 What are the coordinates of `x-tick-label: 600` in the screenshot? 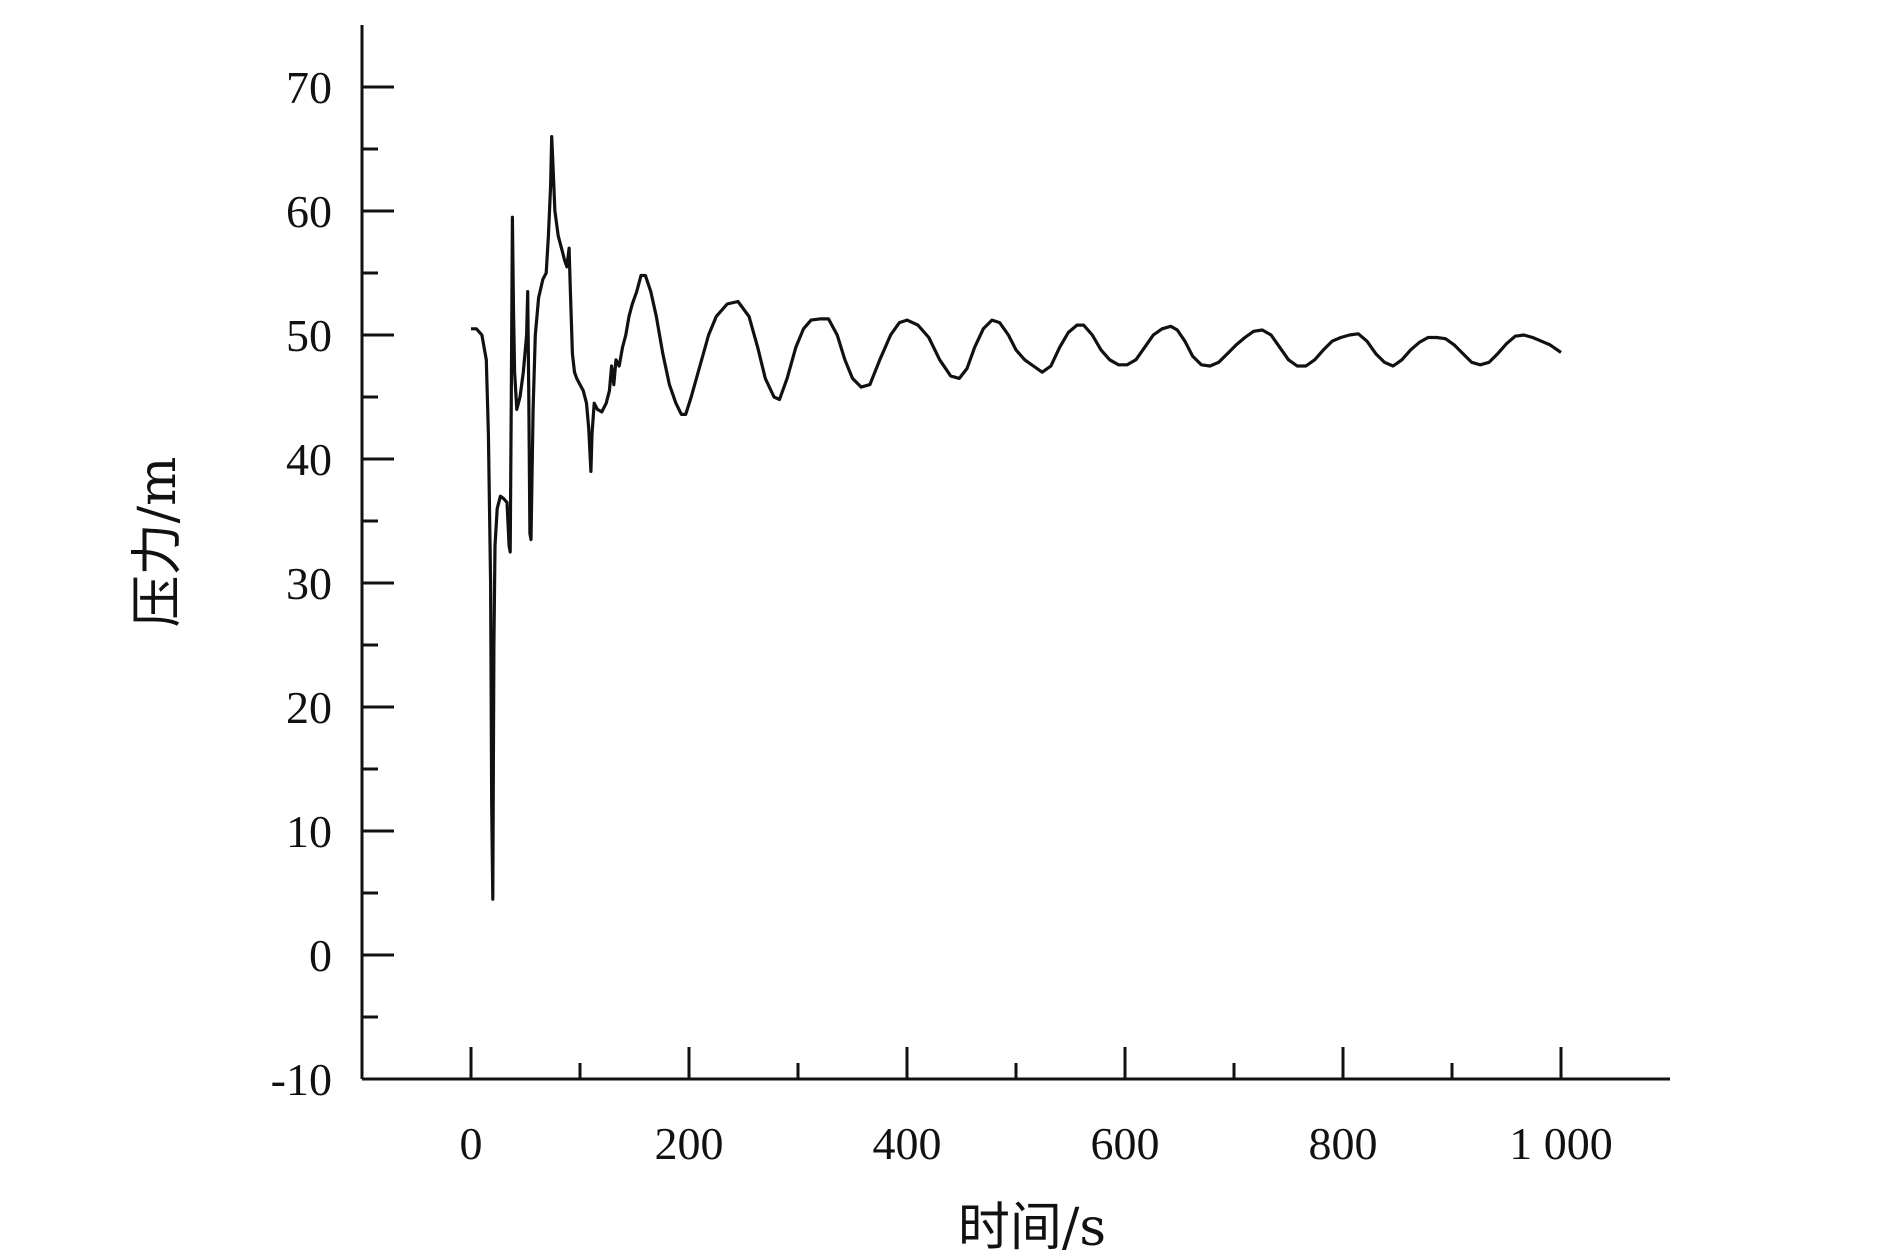 It's located at (1125, 1143).